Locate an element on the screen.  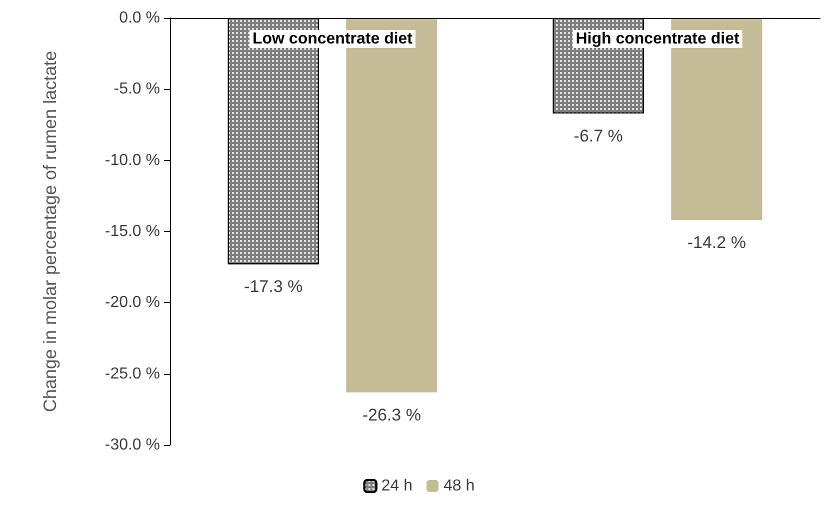
y-tick-label: -25.0 % is located at coordinates (132, 373).